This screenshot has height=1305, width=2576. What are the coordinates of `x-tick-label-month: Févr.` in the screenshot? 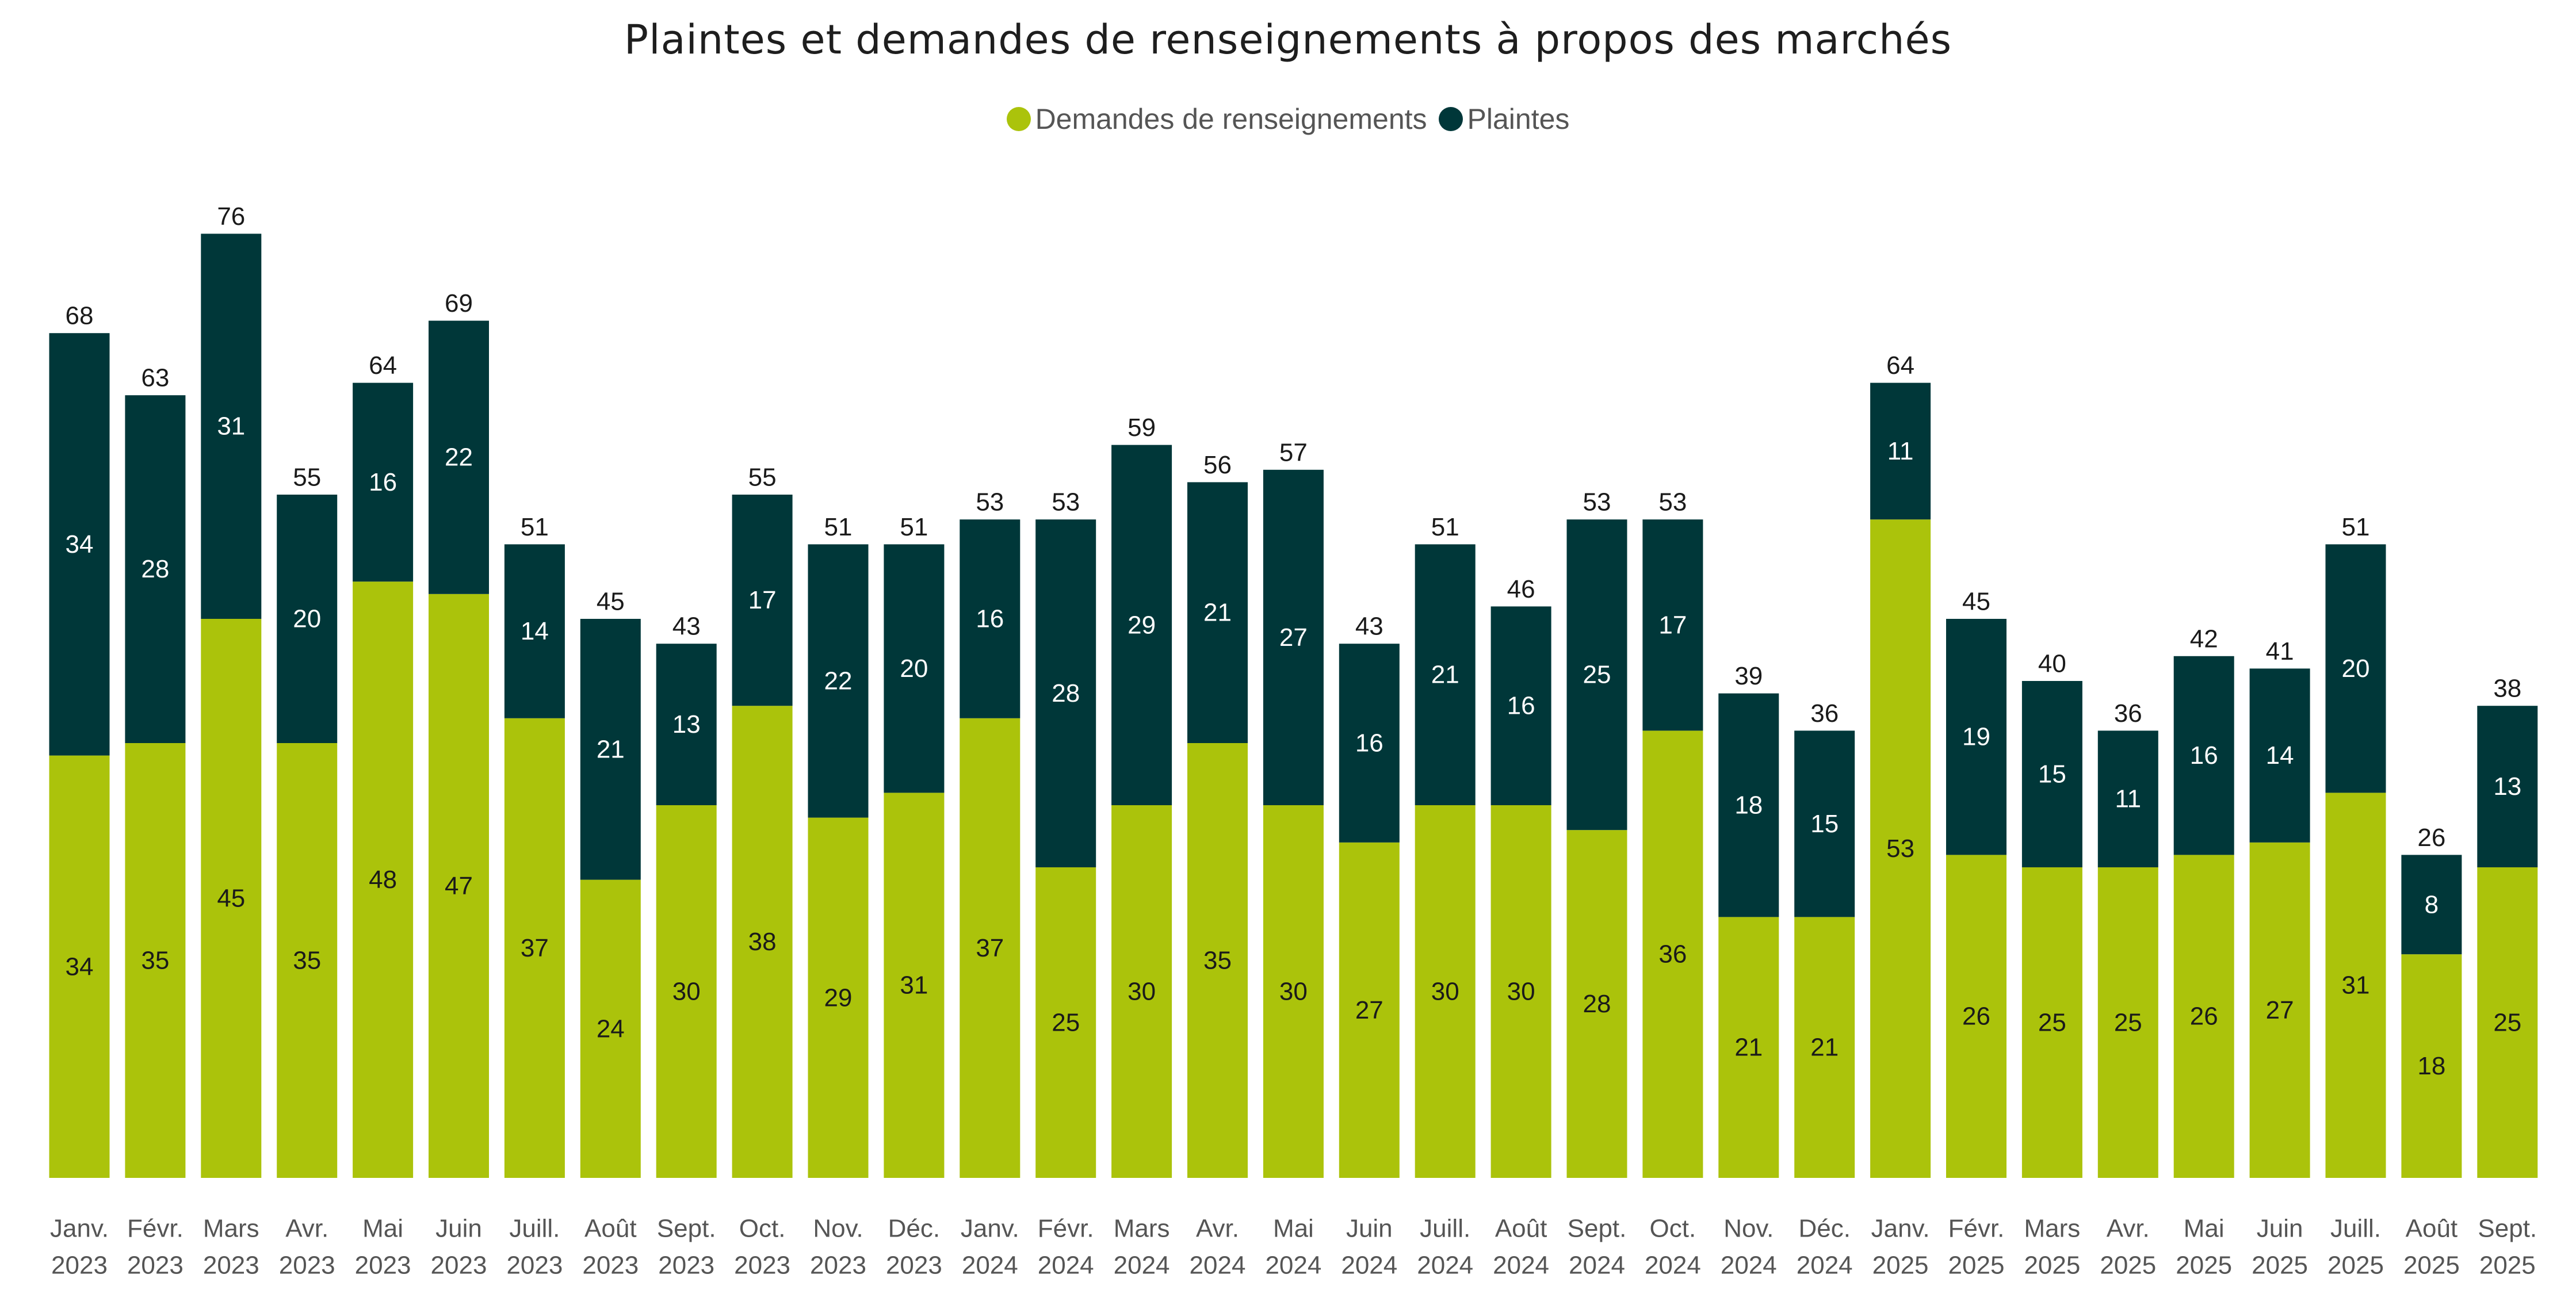 It's located at (1976, 1229).